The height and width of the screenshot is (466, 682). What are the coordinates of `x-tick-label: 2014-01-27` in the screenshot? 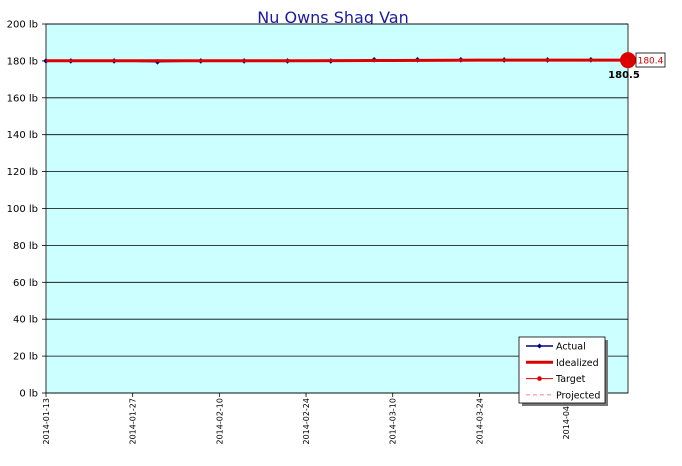 It's located at (133, 421).